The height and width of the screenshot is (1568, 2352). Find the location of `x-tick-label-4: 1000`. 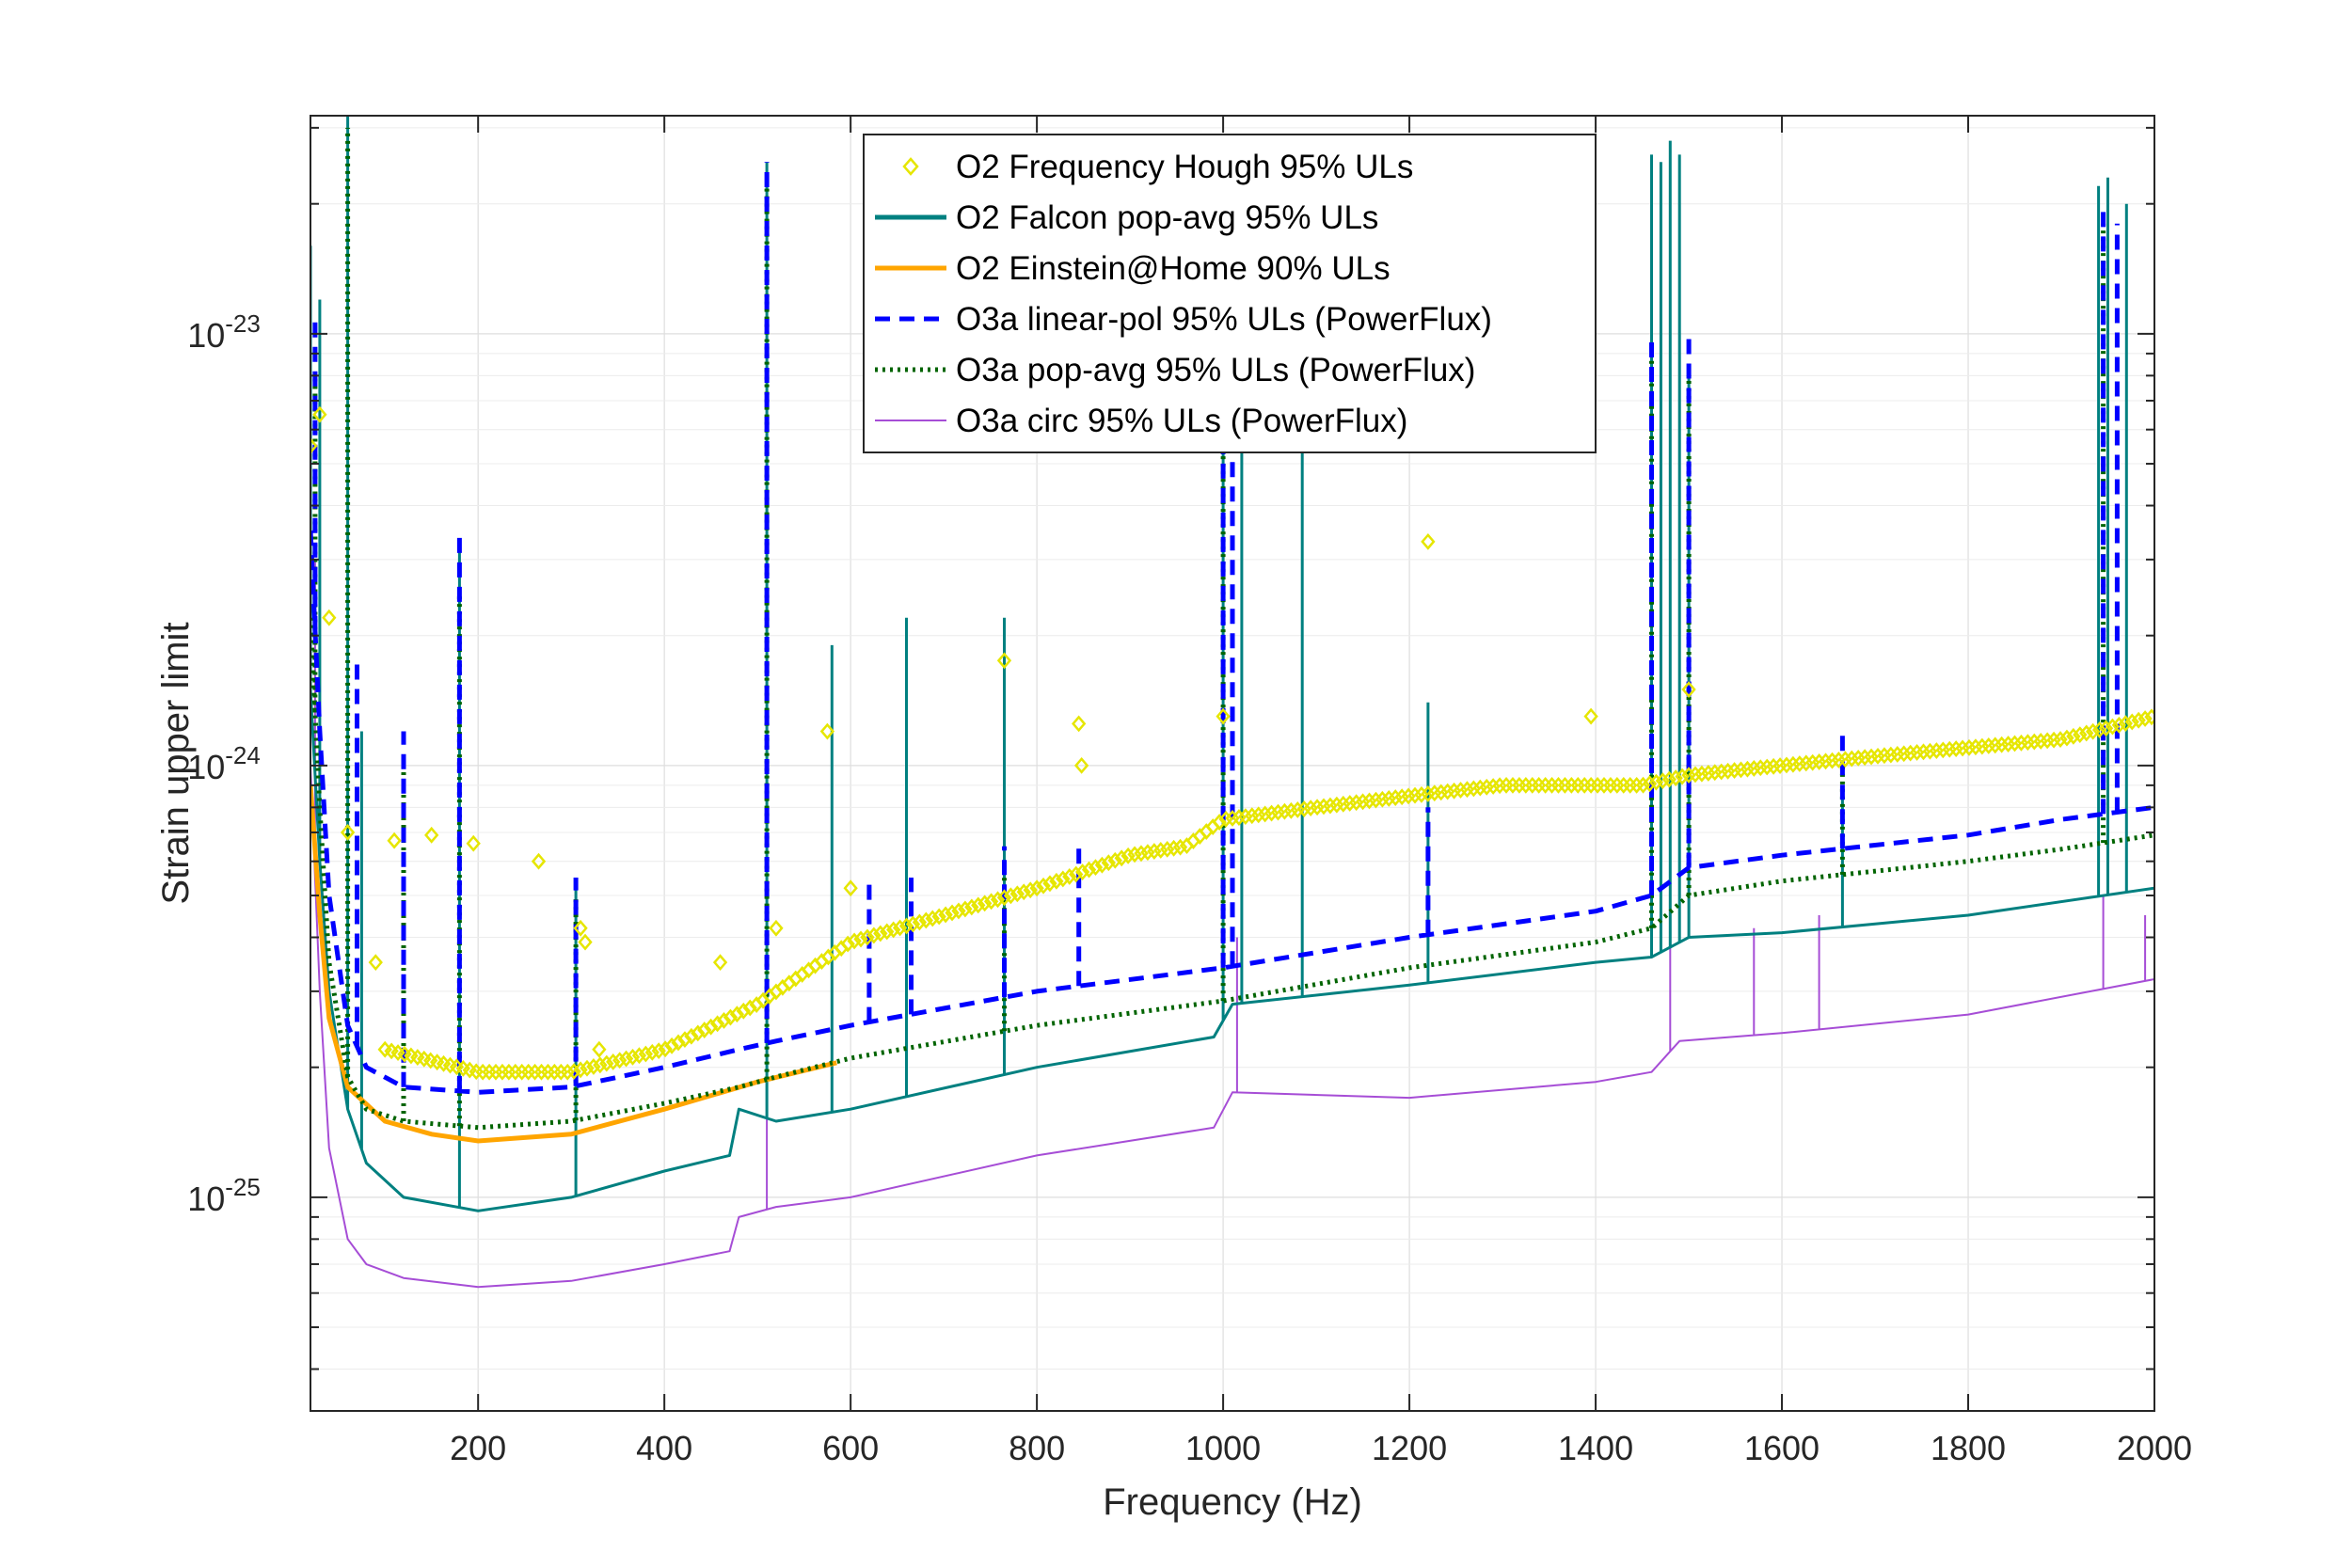

x-tick-label-4: 1000 is located at coordinates (1223, 1448).